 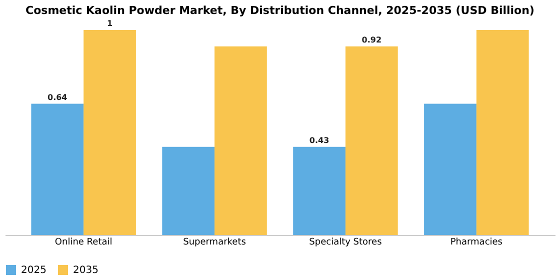 What do you see at coordinates (280, 10) in the screenshot?
I see `chart-title: Cosmetic Kaolin Powder Market, By Distribution Channel, 2025-2035 (USD Billion)` at bounding box center [280, 10].